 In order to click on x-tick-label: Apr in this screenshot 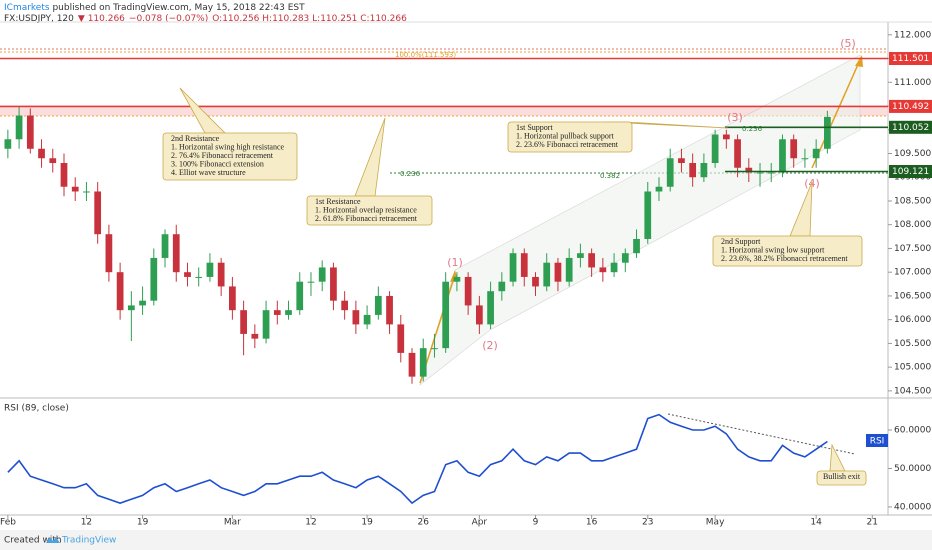, I will do `click(480, 523)`.